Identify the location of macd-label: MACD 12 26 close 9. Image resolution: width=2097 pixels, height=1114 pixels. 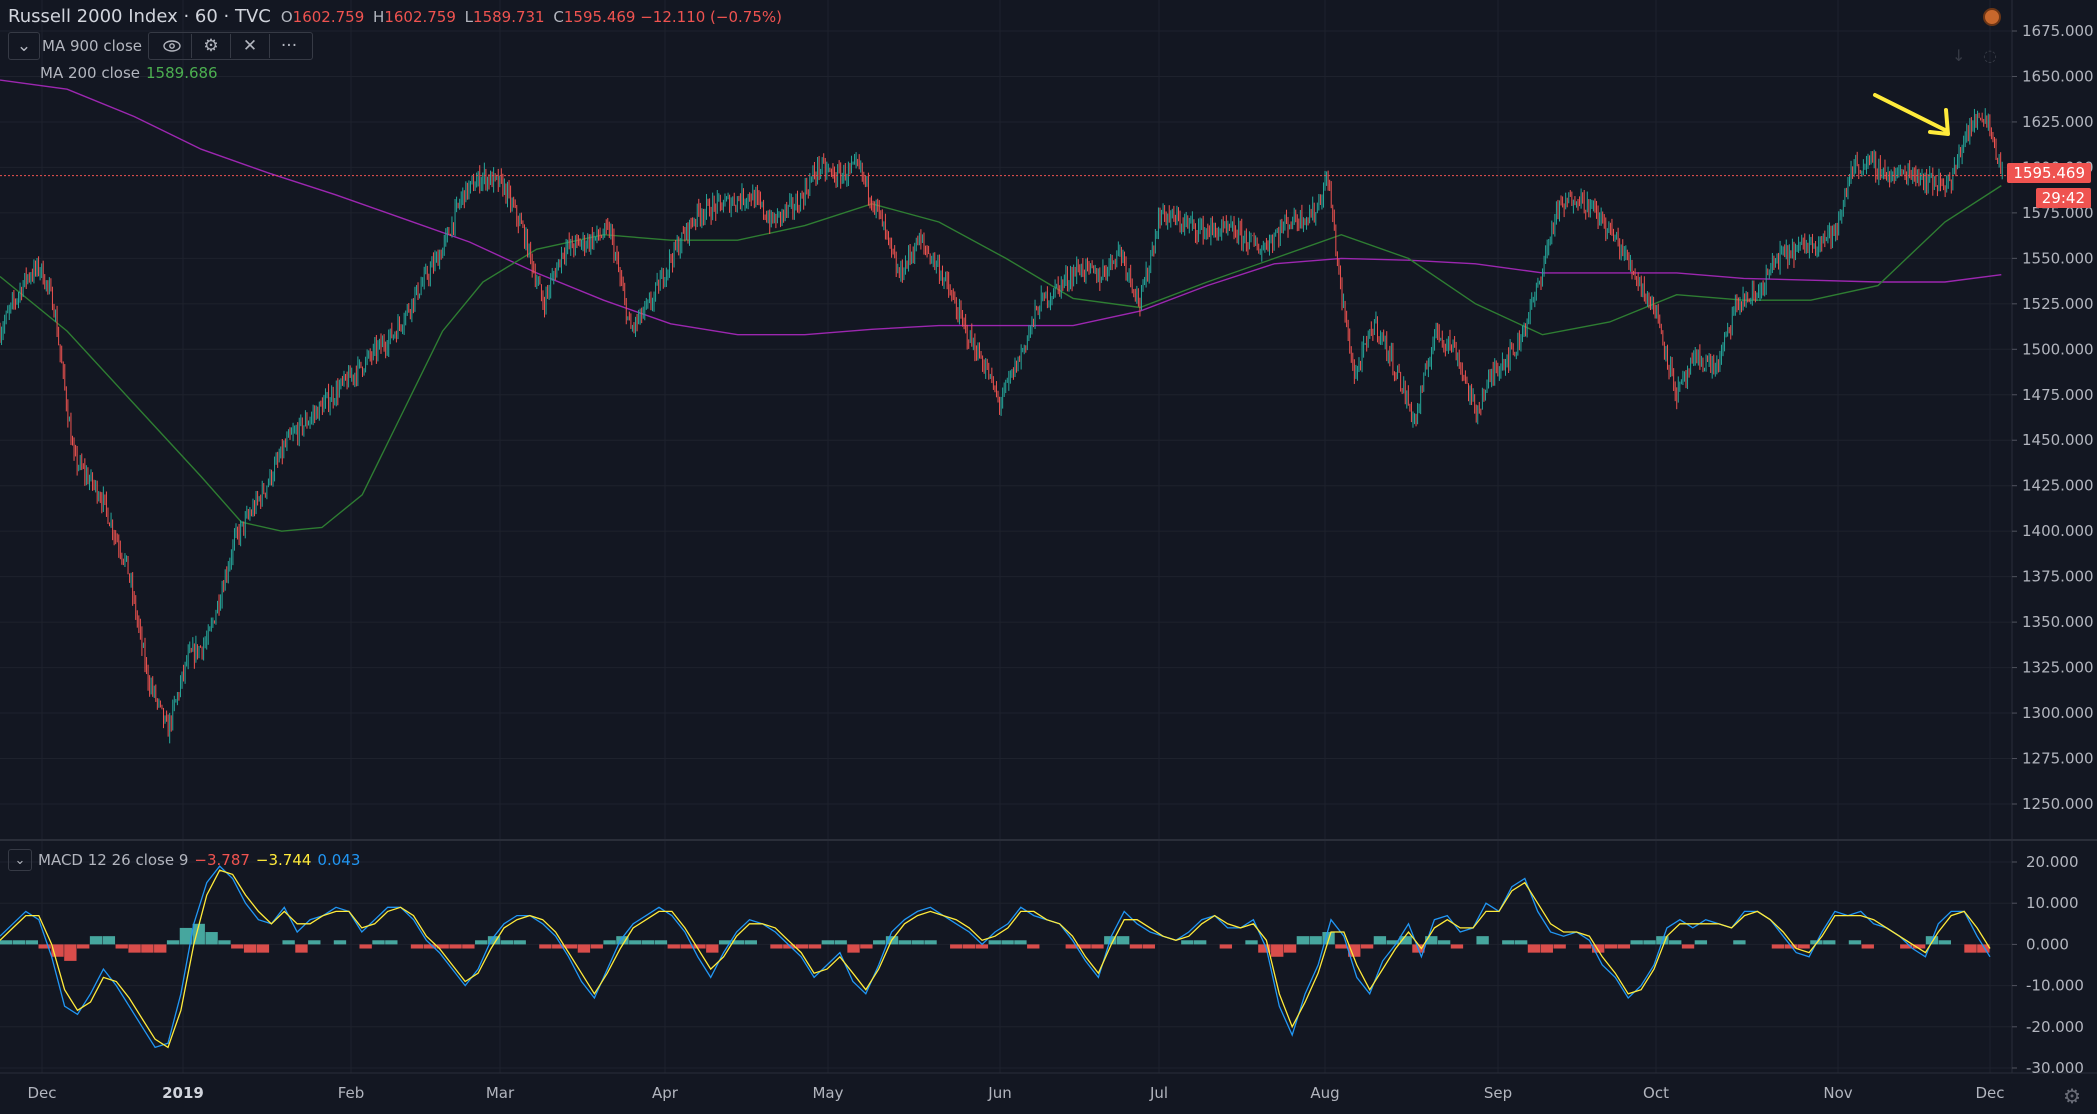
(113, 860).